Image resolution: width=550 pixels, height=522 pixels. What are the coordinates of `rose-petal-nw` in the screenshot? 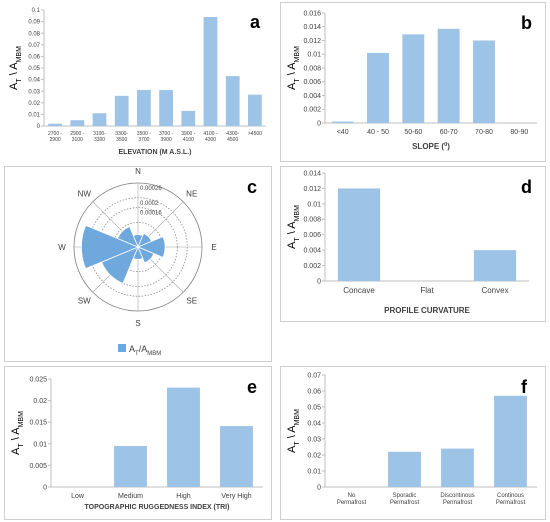 It's located at (128, 237).